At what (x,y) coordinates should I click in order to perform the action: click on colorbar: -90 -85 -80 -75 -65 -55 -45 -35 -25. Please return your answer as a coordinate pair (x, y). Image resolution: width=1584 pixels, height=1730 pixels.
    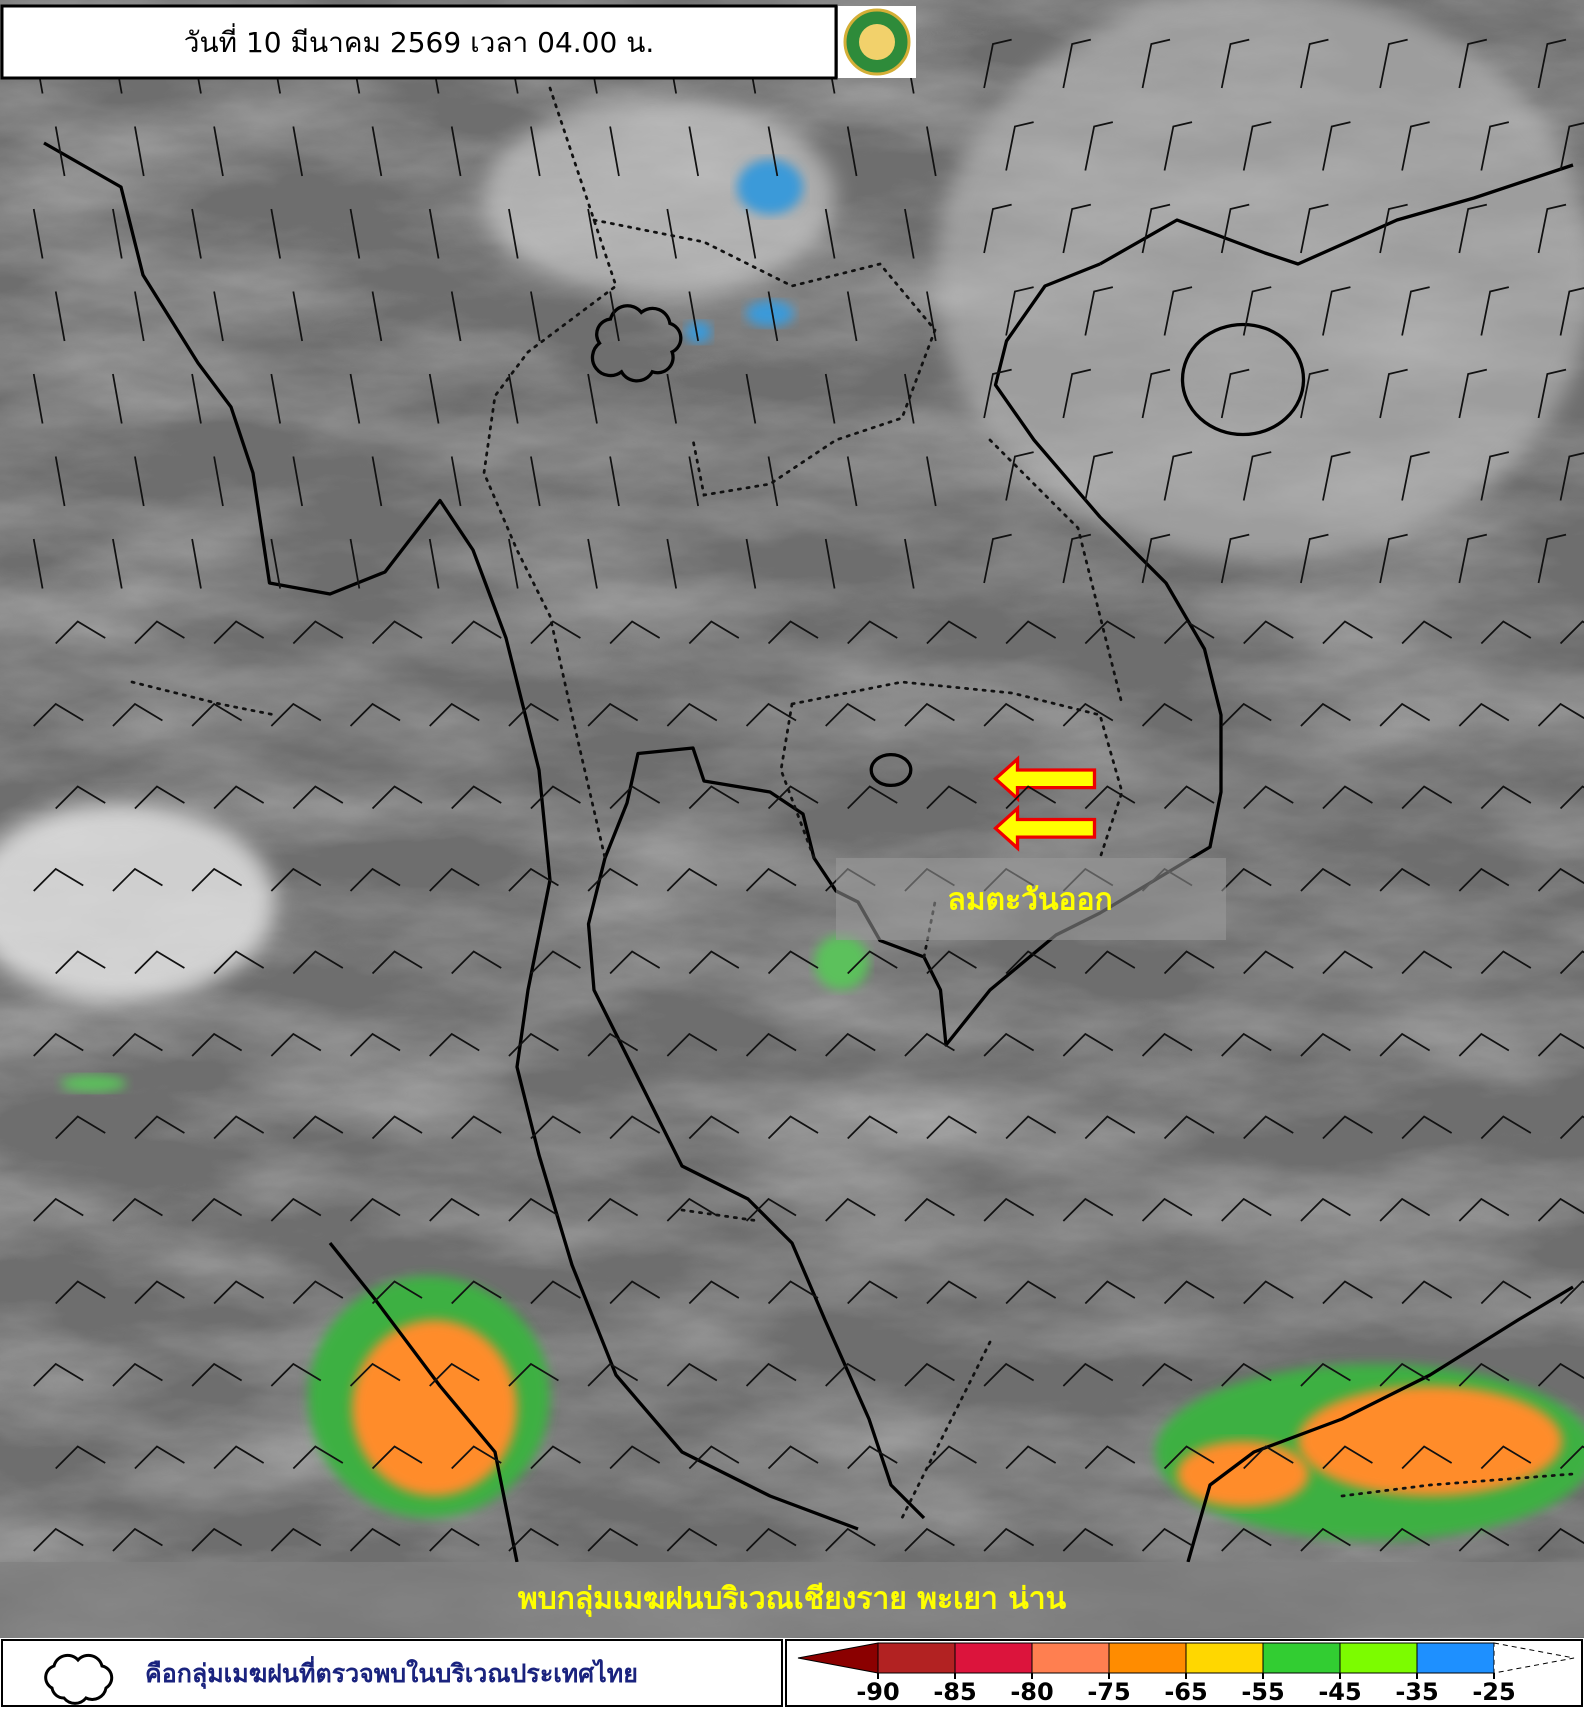
    Looking at the image, I should click on (1186, 1674).